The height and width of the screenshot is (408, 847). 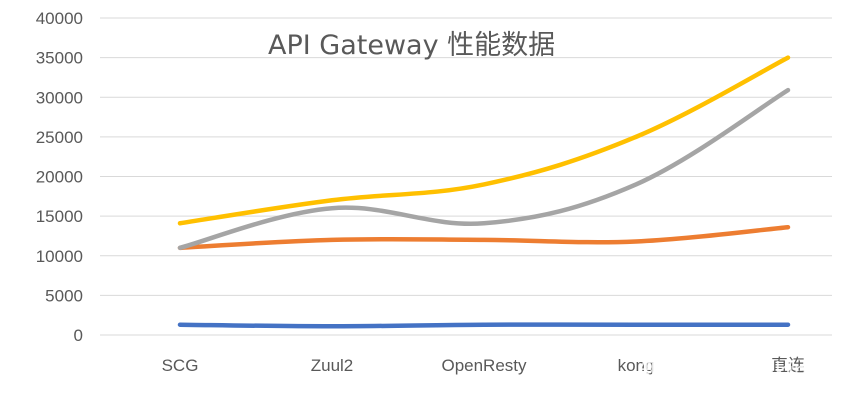 What do you see at coordinates (788, 365) in the screenshot?
I see `x-tick-label: 直连` at bounding box center [788, 365].